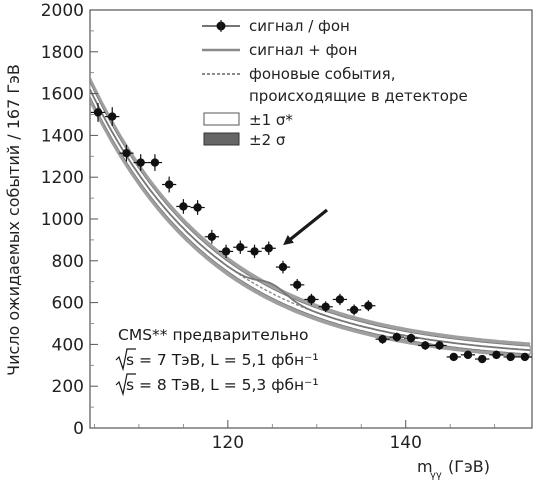 This screenshot has width=541, height=496. What do you see at coordinates (68, 387) in the screenshot?
I see `y-tick-label: 200` at bounding box center [68, 387].